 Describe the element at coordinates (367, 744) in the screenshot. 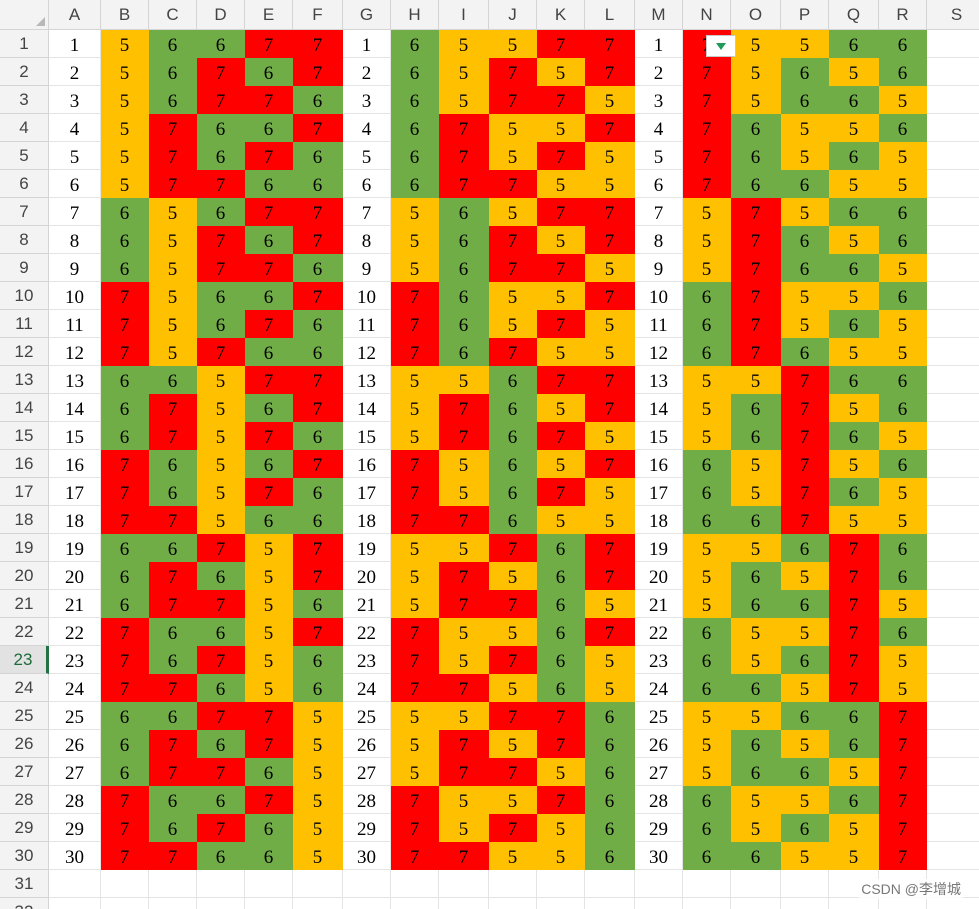

I see `index-cell: 26` at that location.